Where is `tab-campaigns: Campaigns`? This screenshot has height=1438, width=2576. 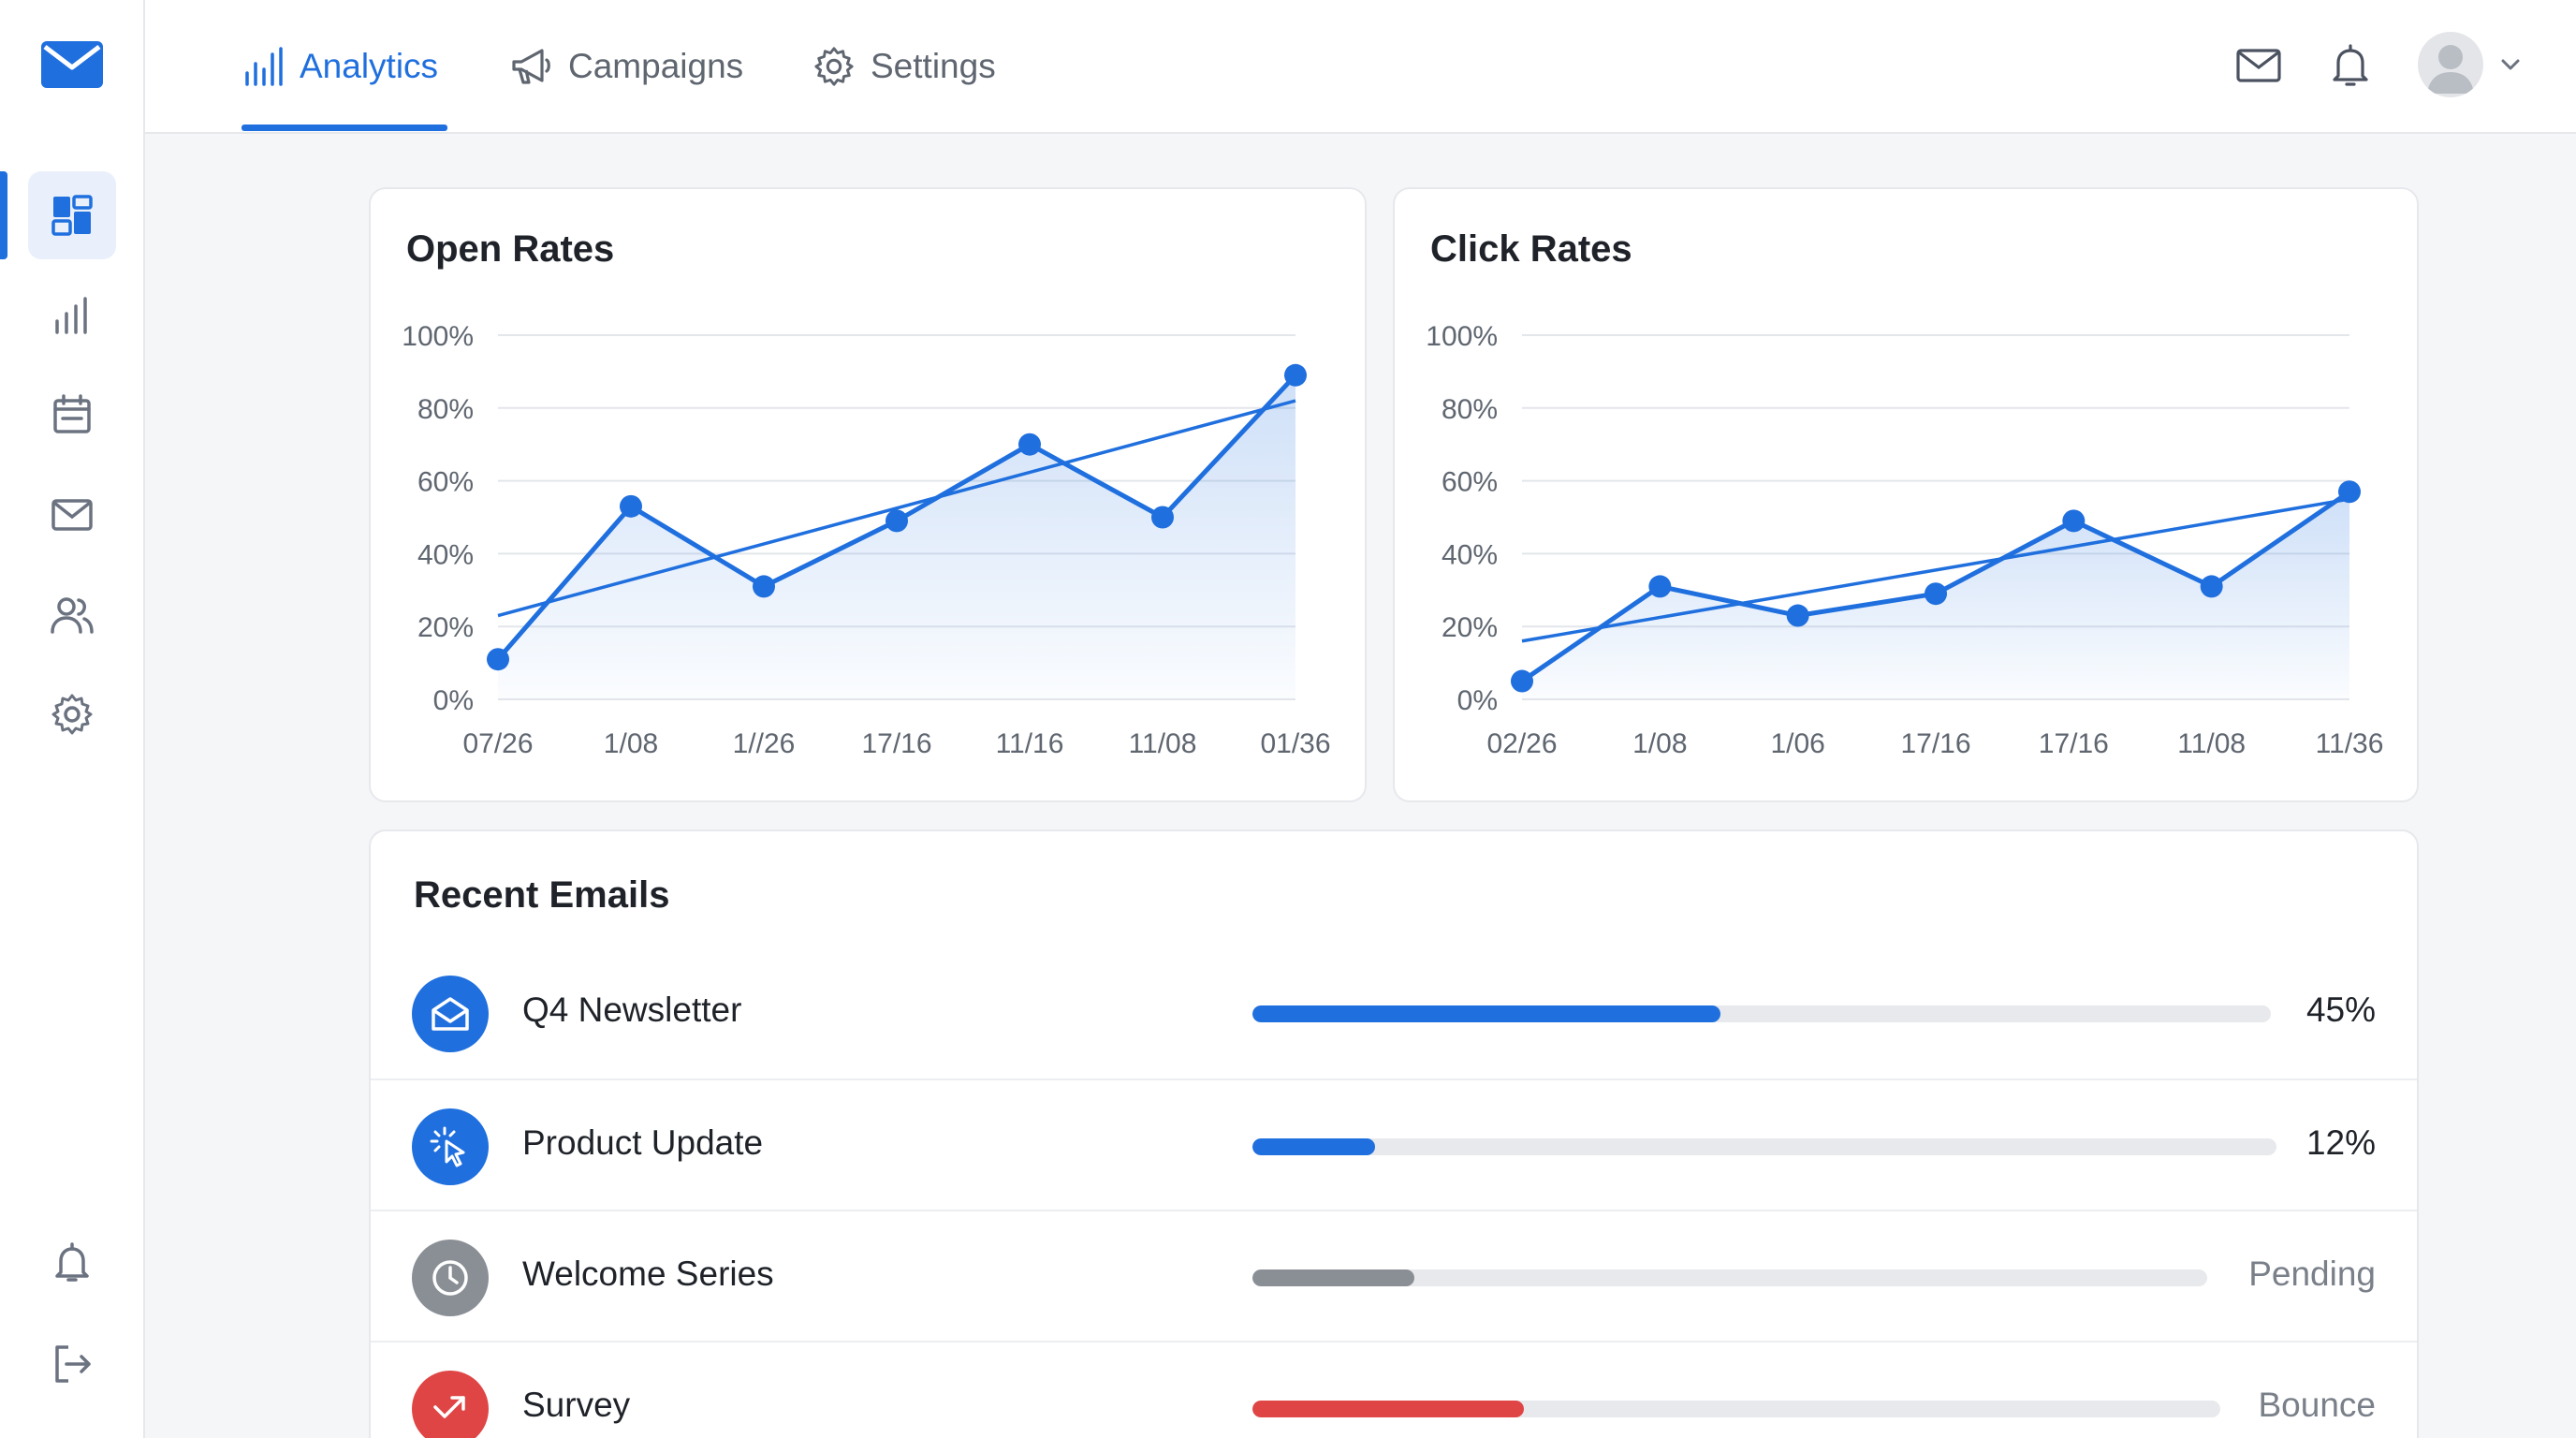
tab-campaigns: Campaigns is located at coordinates (626, 66).